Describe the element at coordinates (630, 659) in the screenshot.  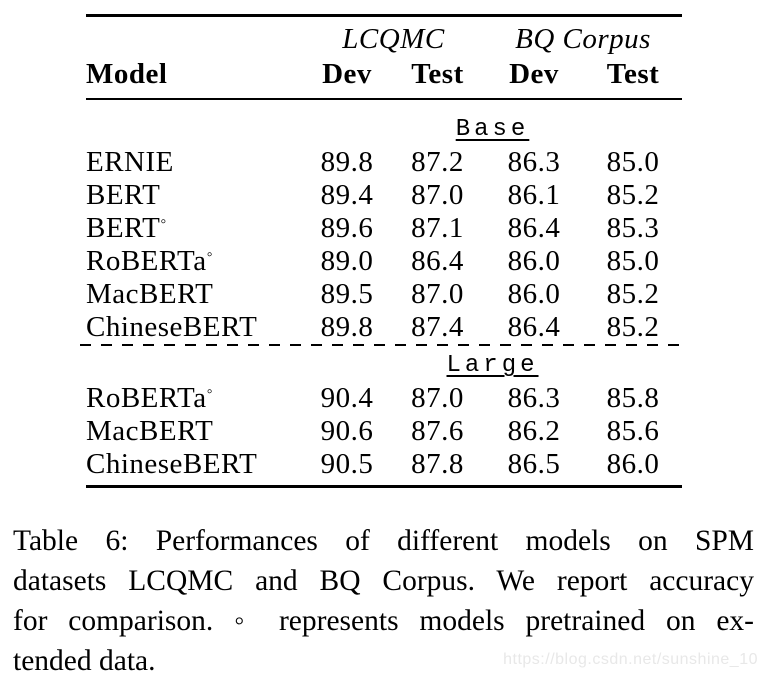
I see `csdn-watermark: https://blog.csdn.net/sunshine_10` at that location.